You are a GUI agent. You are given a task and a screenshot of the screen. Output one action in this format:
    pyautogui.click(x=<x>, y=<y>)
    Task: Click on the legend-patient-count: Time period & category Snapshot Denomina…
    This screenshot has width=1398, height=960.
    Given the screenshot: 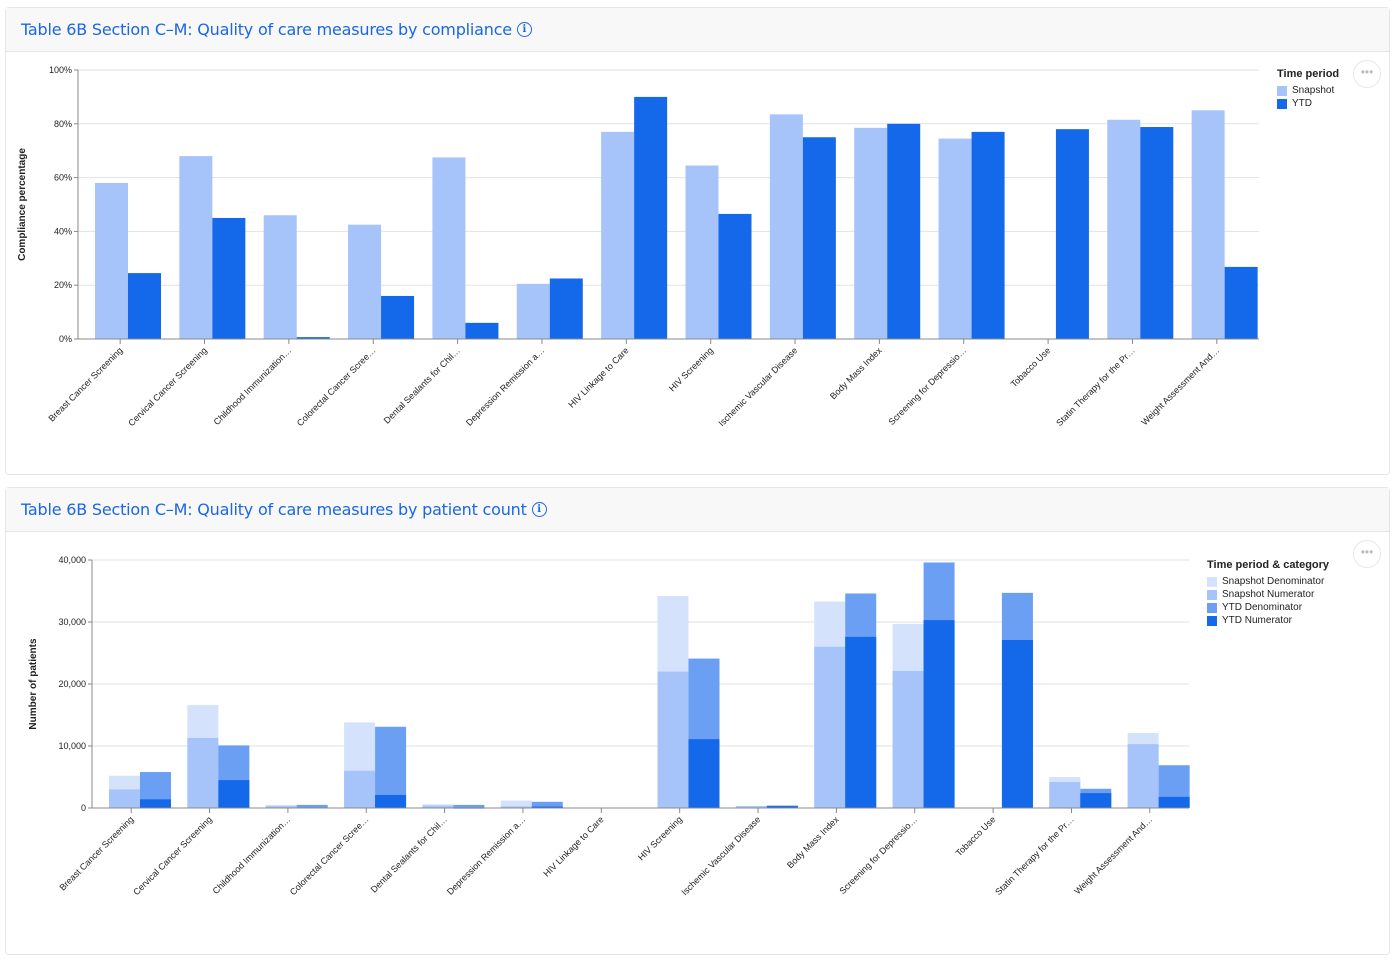 What is the action you would take?
    pyautogui.click(x=1268, y=593)
    